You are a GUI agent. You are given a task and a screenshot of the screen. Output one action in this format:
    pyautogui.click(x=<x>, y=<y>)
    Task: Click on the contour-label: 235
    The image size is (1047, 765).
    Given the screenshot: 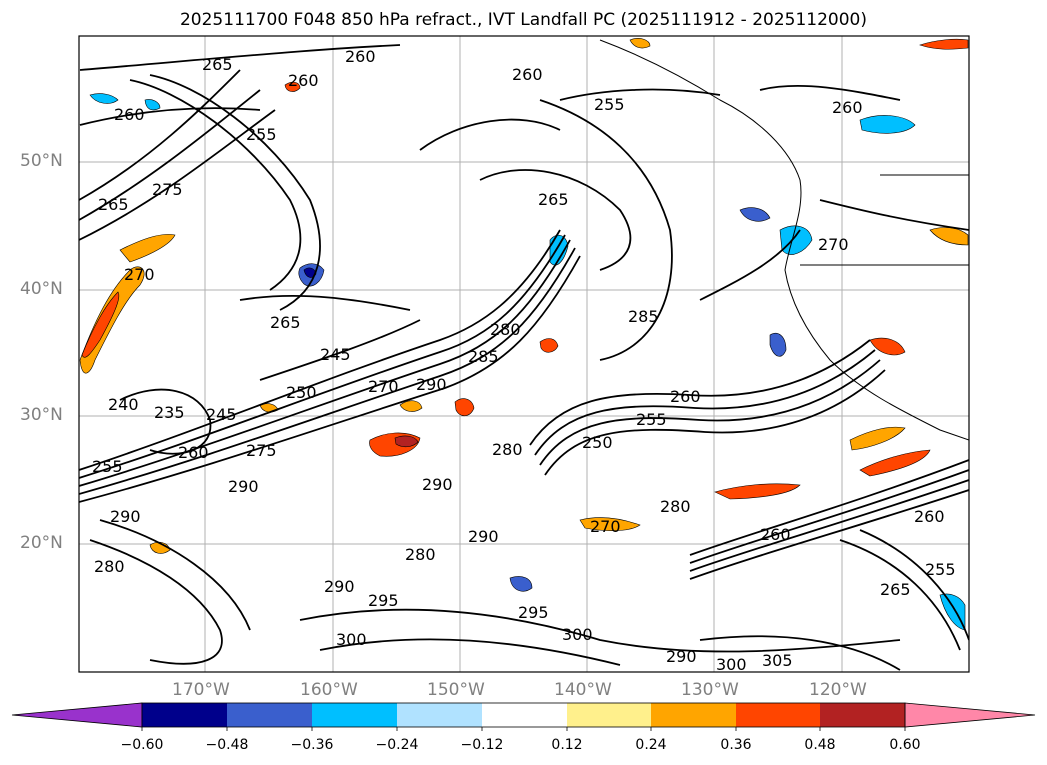 What is the action you would take?
    pyautogui.click(x=169, y=412)
    